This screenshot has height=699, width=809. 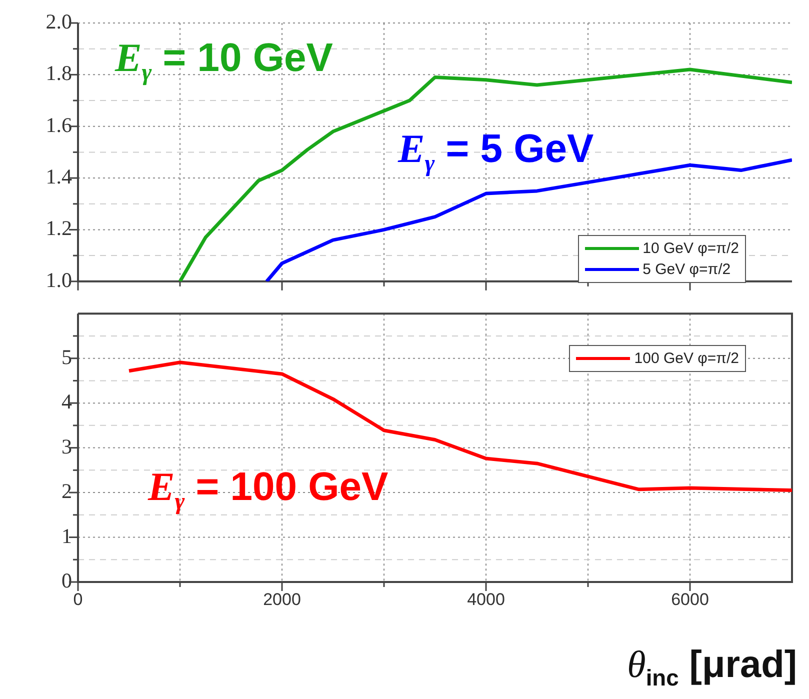 I want to click on x-tick-label: 4000, so click(x=486, y=599).